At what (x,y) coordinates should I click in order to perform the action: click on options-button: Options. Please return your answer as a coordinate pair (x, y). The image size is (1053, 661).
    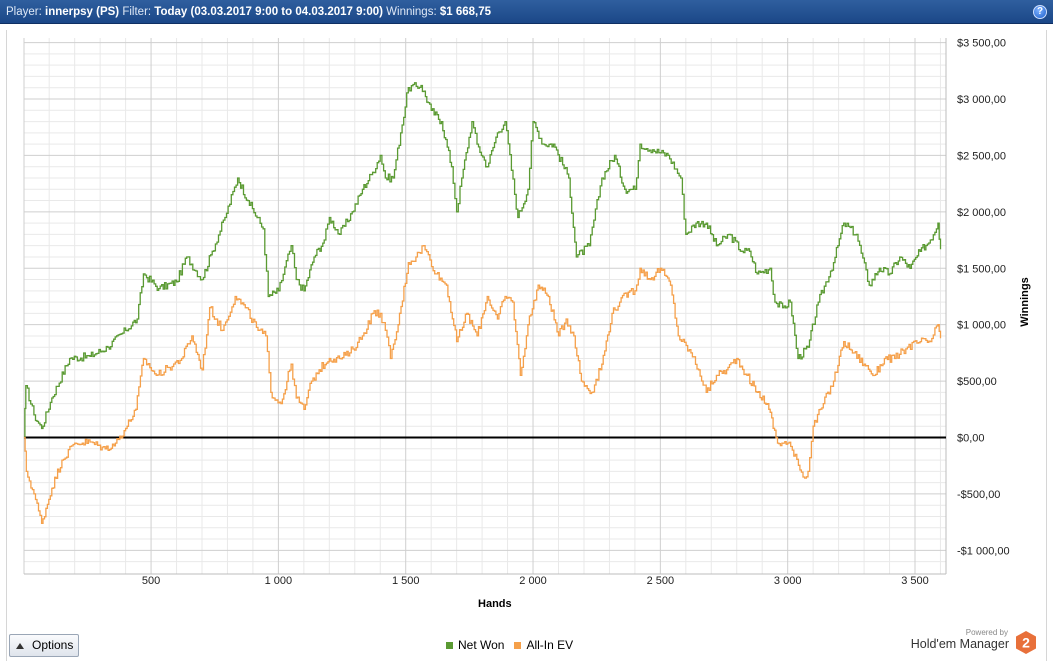
    Looking at the image, I should click on (44, 645).